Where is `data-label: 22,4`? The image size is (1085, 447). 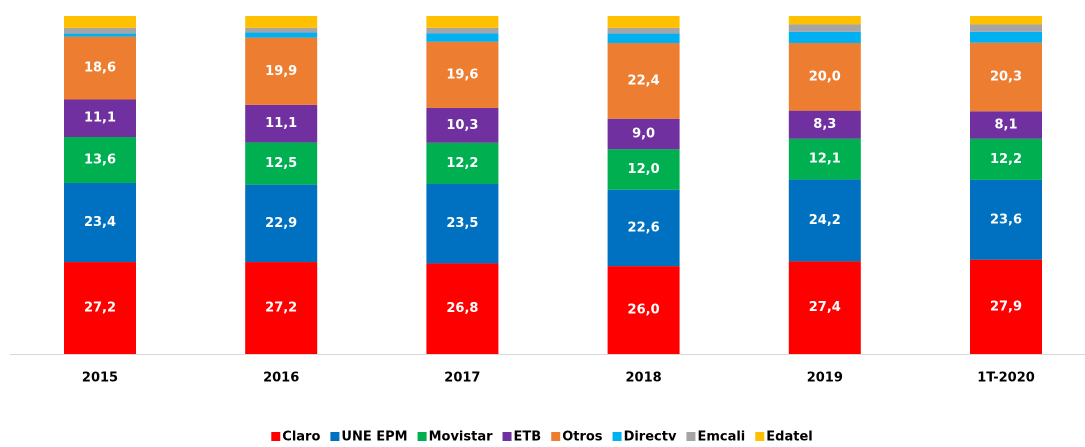 data-label: 22,4 is located at coordinates (644, 80).